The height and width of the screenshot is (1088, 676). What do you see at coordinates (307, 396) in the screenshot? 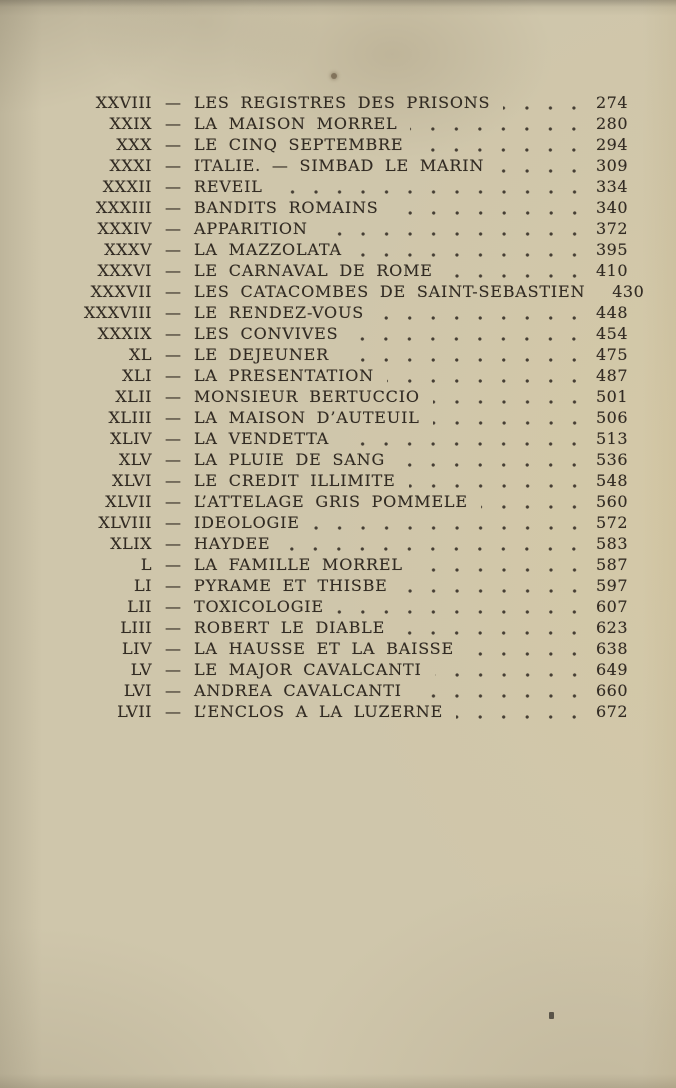
I see `chapter-title: MONSIEUR BERTUCCIO` at bounding box center [307, 396].